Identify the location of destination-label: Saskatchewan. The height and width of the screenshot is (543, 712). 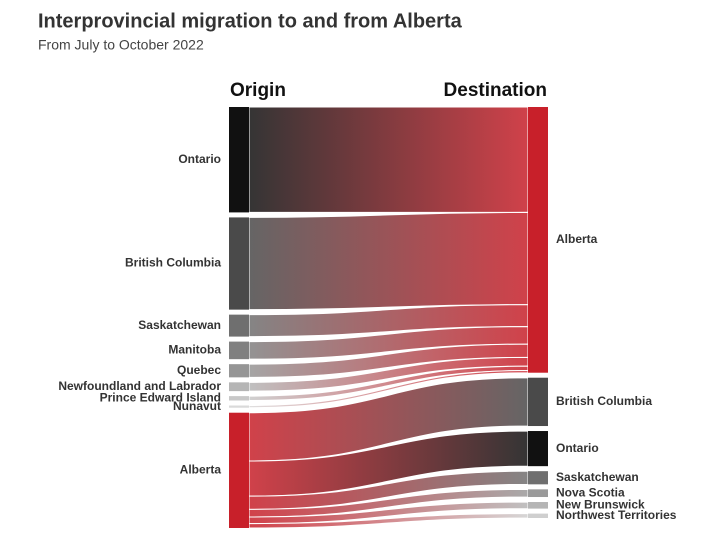
(597, 477).